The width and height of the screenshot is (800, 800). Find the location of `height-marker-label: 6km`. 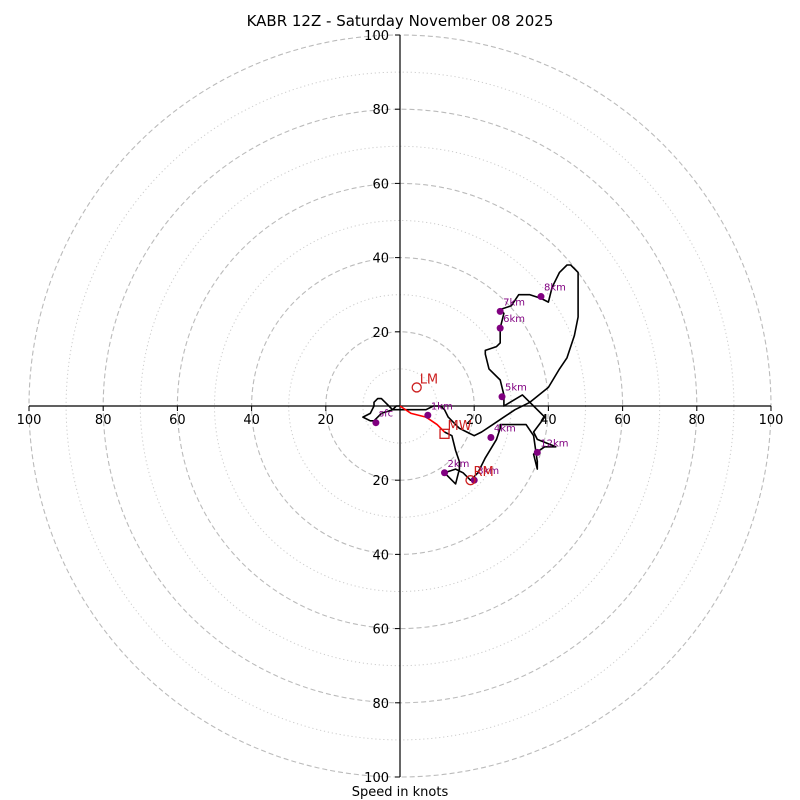

height-marker-label: 6km is located at coordinates (514, 319).